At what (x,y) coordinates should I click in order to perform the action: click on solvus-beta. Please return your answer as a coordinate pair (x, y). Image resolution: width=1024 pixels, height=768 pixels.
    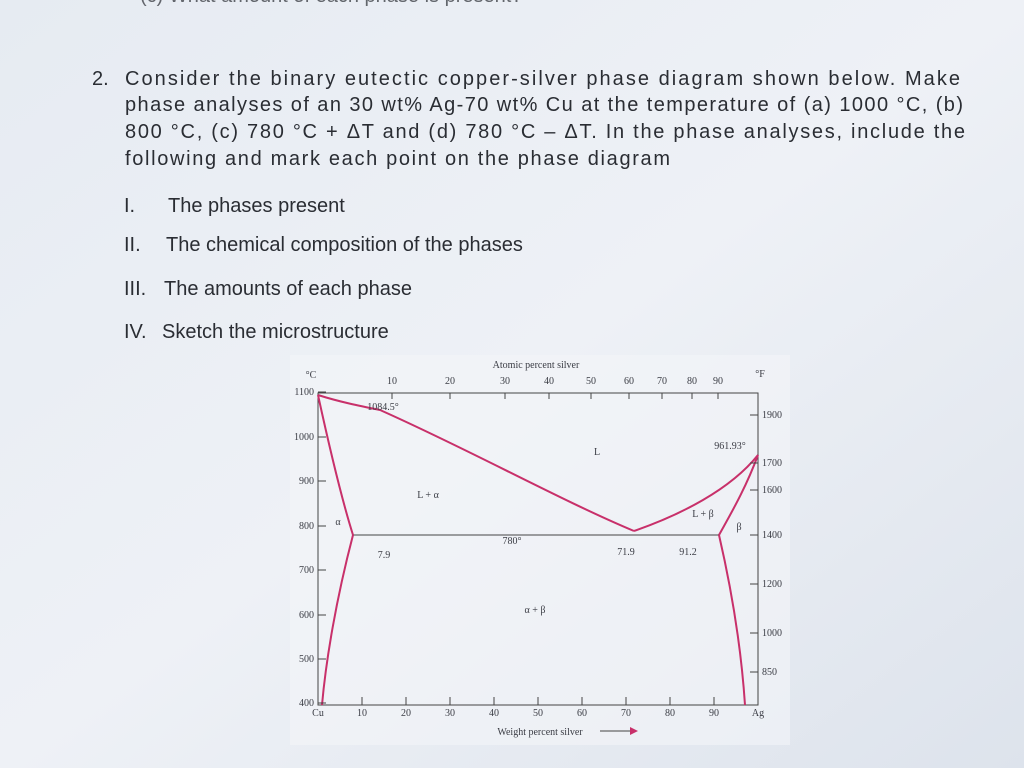
    Looking at the image, I should click on (732, 620).